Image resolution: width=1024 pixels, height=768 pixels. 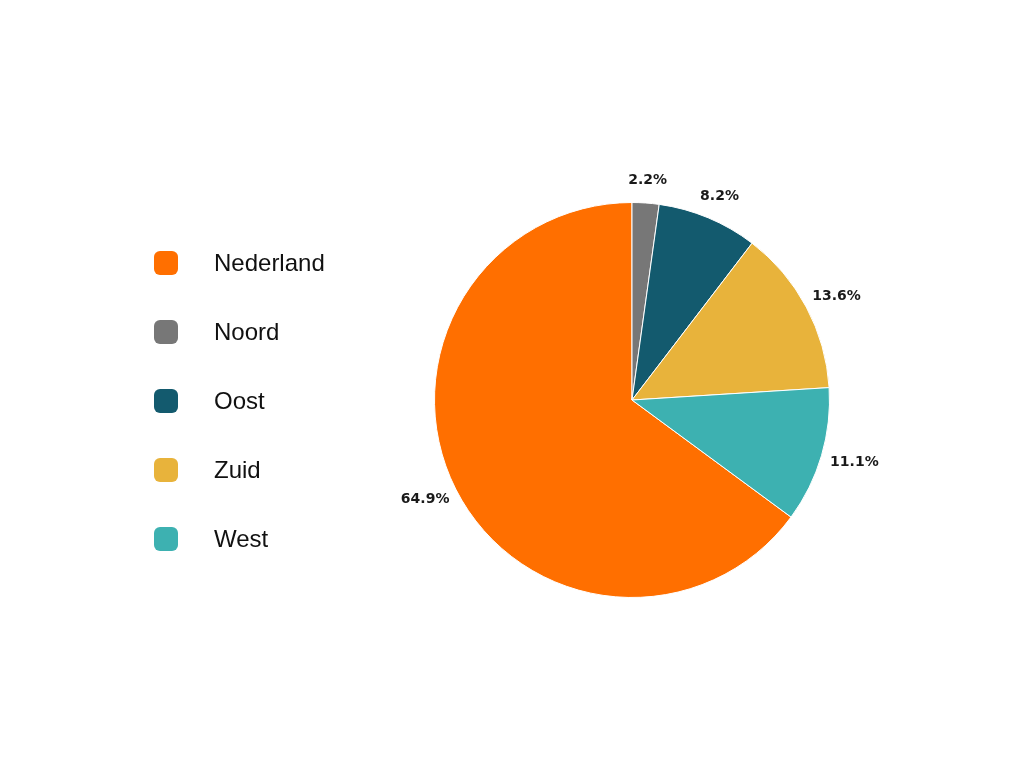 I want to click on legend-label: Oost, so click(x=239, y=400).